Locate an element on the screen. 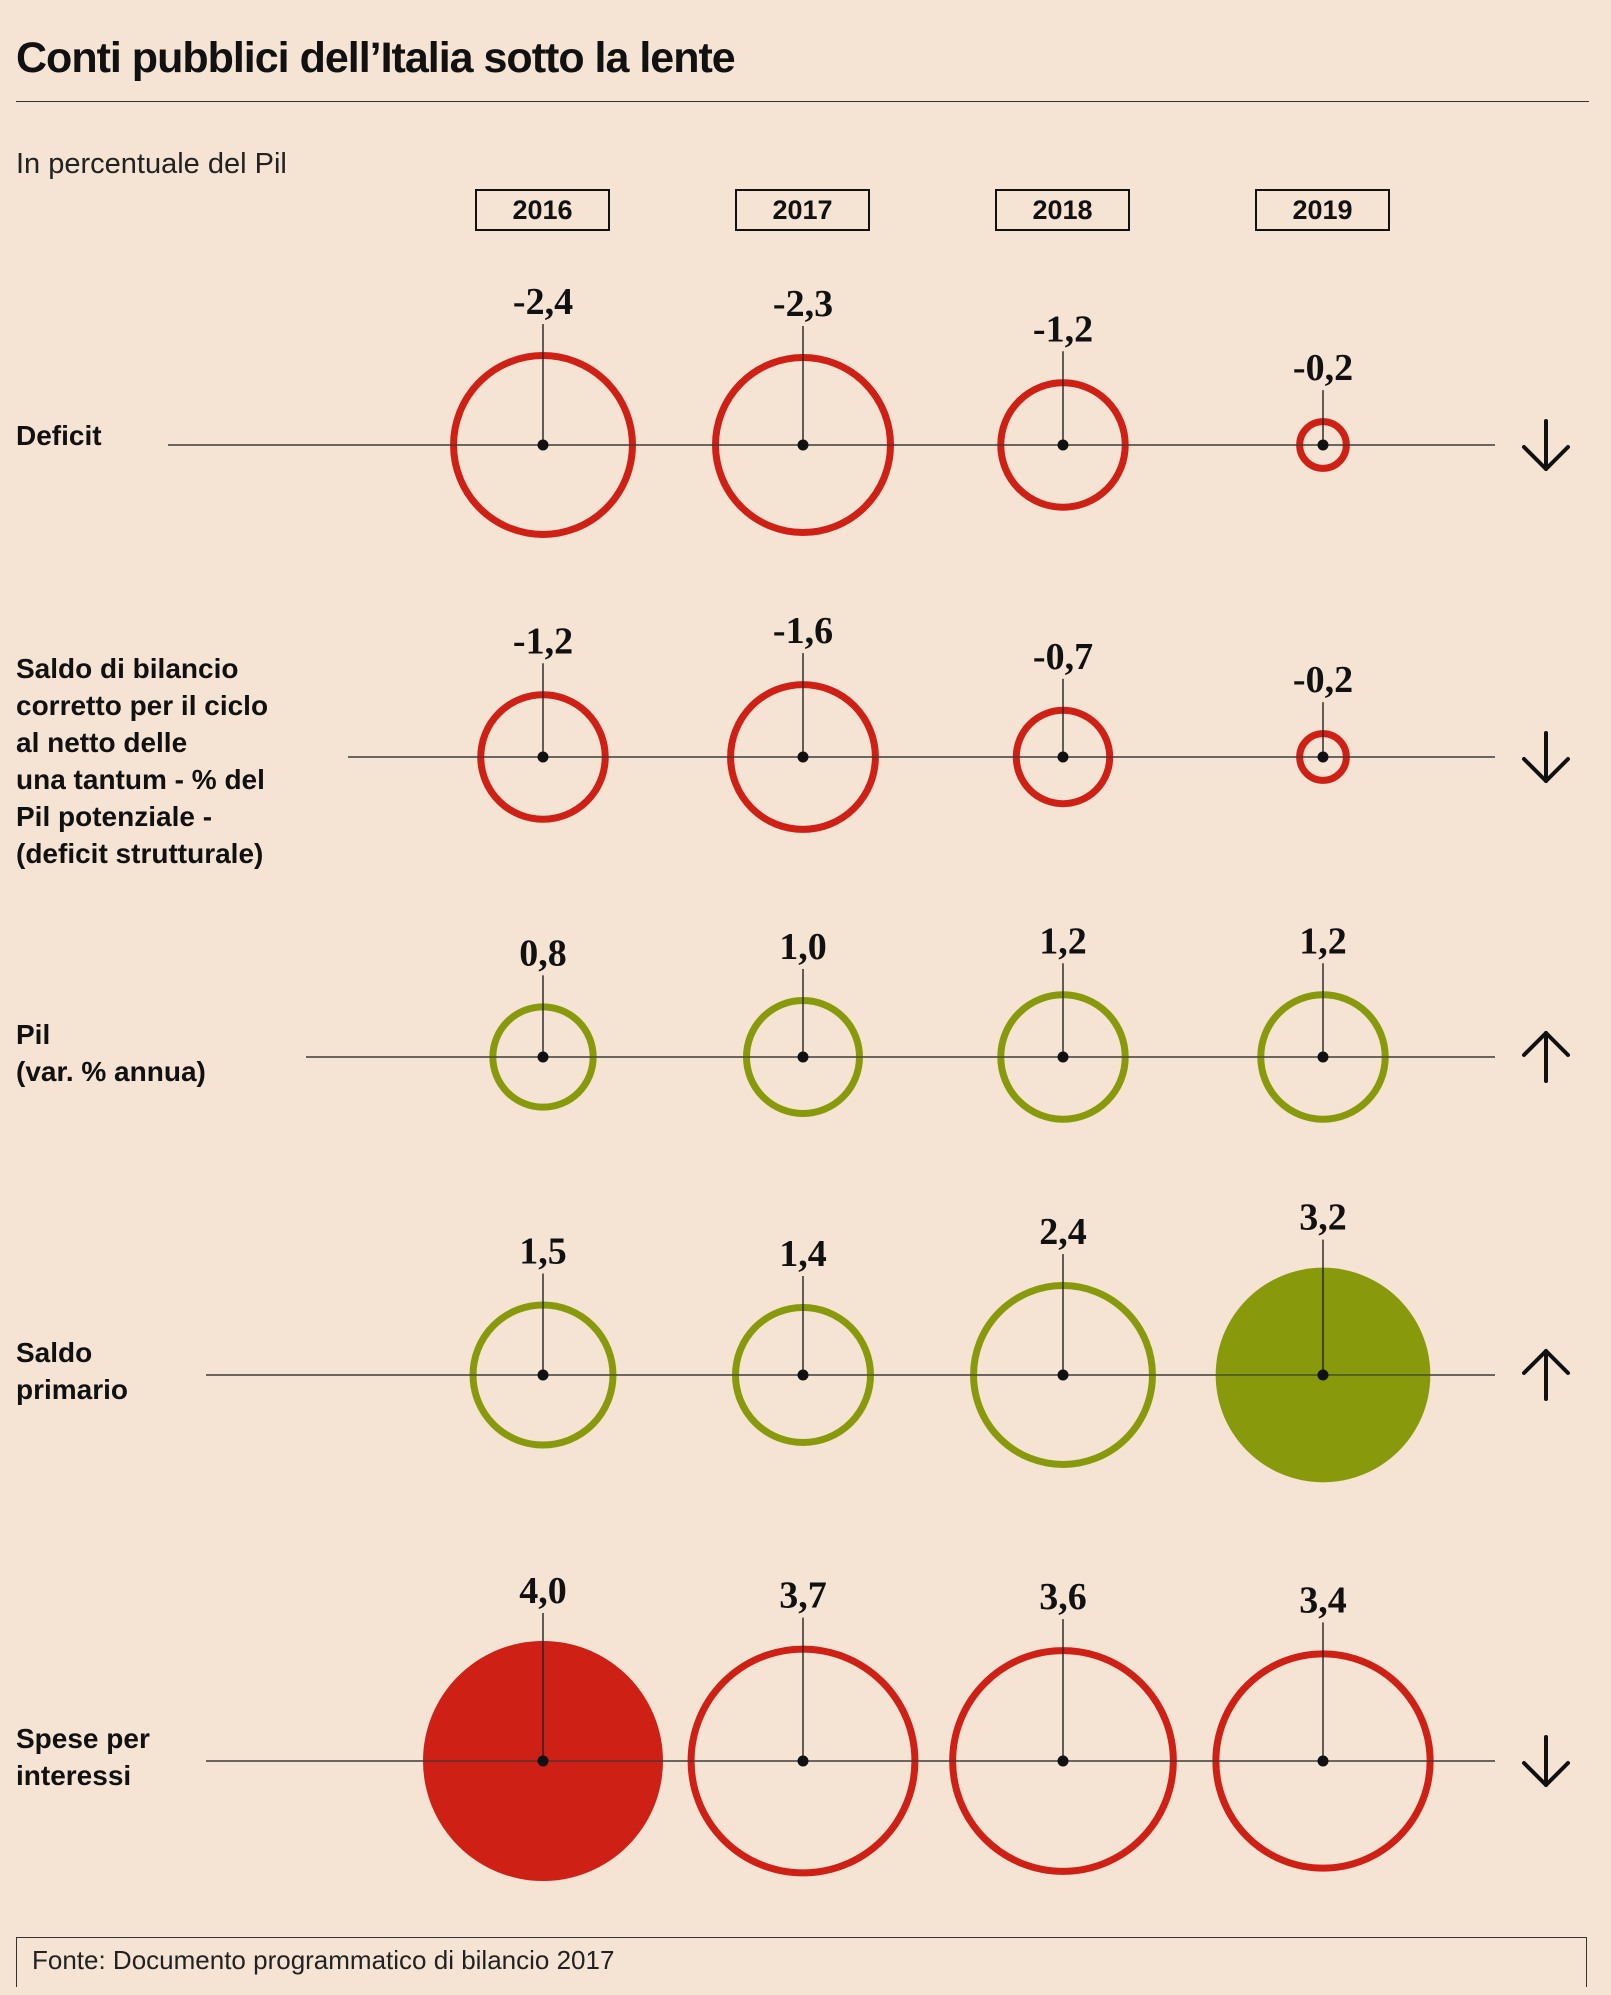  row-3-value-label-2016: 0,8 is located at coordinates (543, 953).